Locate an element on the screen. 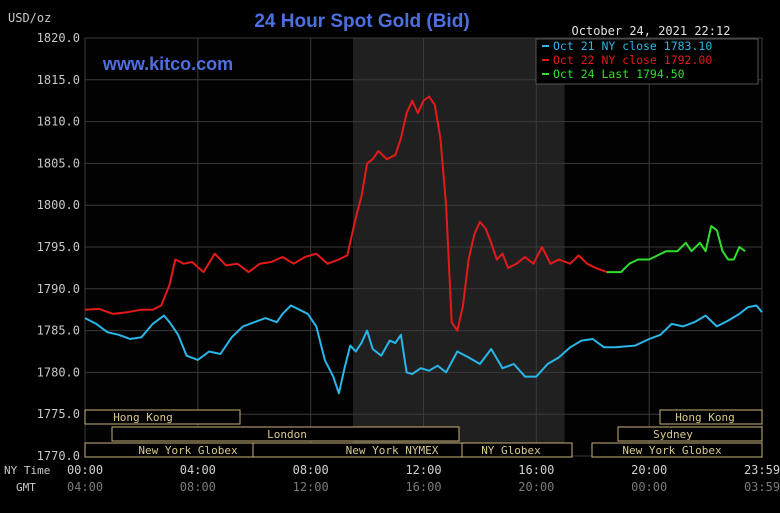  legend-entry: Oct 21 NY close 1783.10 is located at coordinates (632, 46).